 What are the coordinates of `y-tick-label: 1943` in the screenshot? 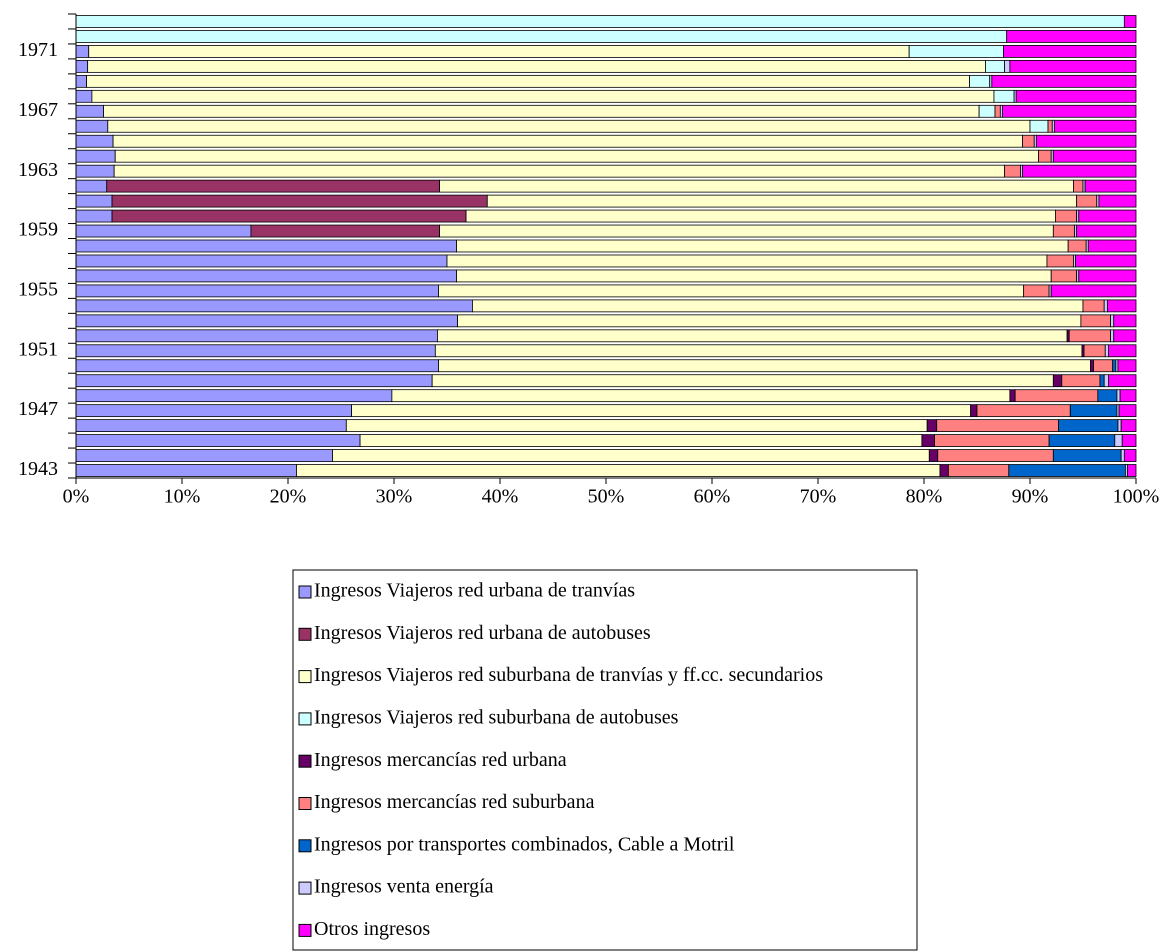 It's located at (38, 469).